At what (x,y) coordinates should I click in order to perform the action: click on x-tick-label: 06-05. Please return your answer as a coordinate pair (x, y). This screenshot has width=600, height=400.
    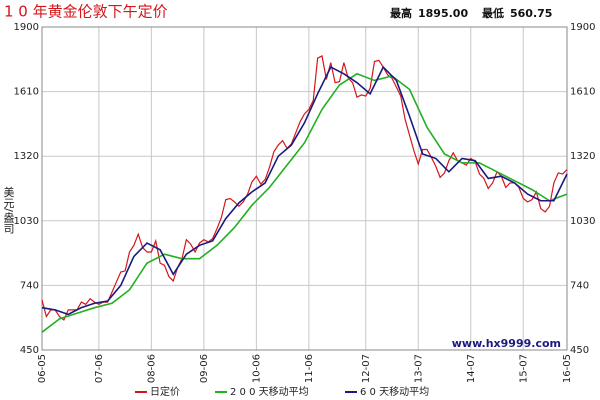
    Looking at the image, I should click on (42, 368).